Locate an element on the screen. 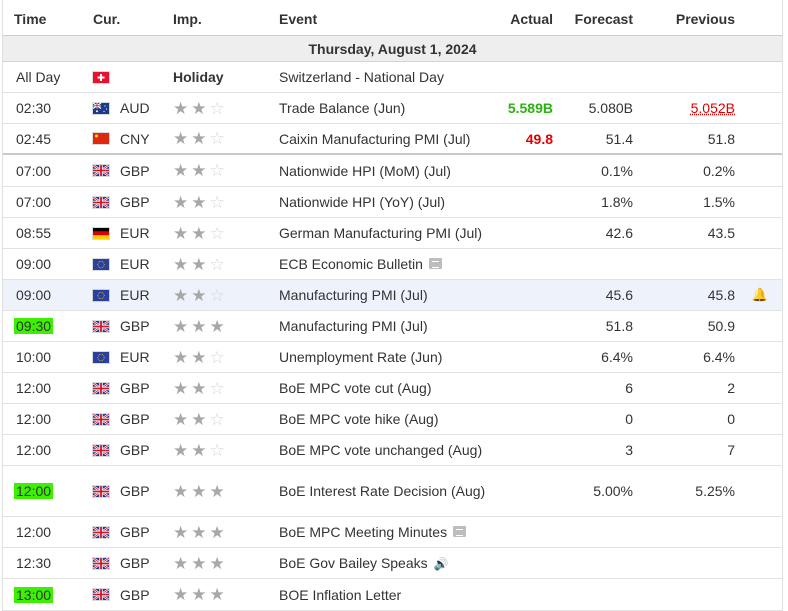  event-cell: Trade Balance (Jun) is located at coordinates (399, 108).